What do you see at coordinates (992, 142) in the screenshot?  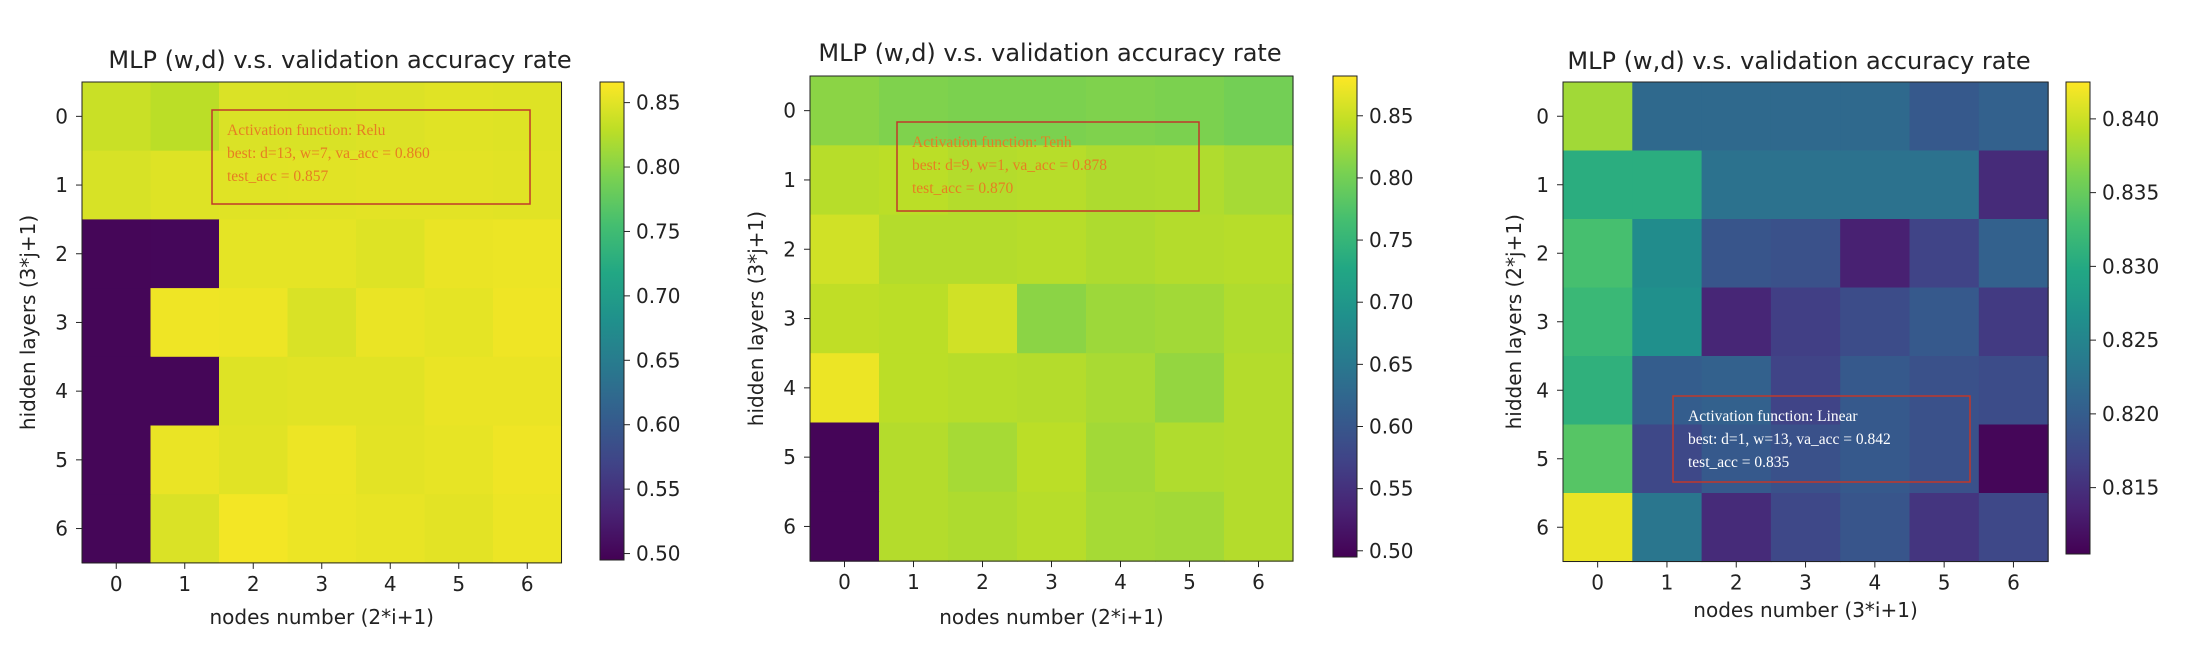 I see `annotation-line-1: Activation function: Tenh` at bounding box center [992, 142].